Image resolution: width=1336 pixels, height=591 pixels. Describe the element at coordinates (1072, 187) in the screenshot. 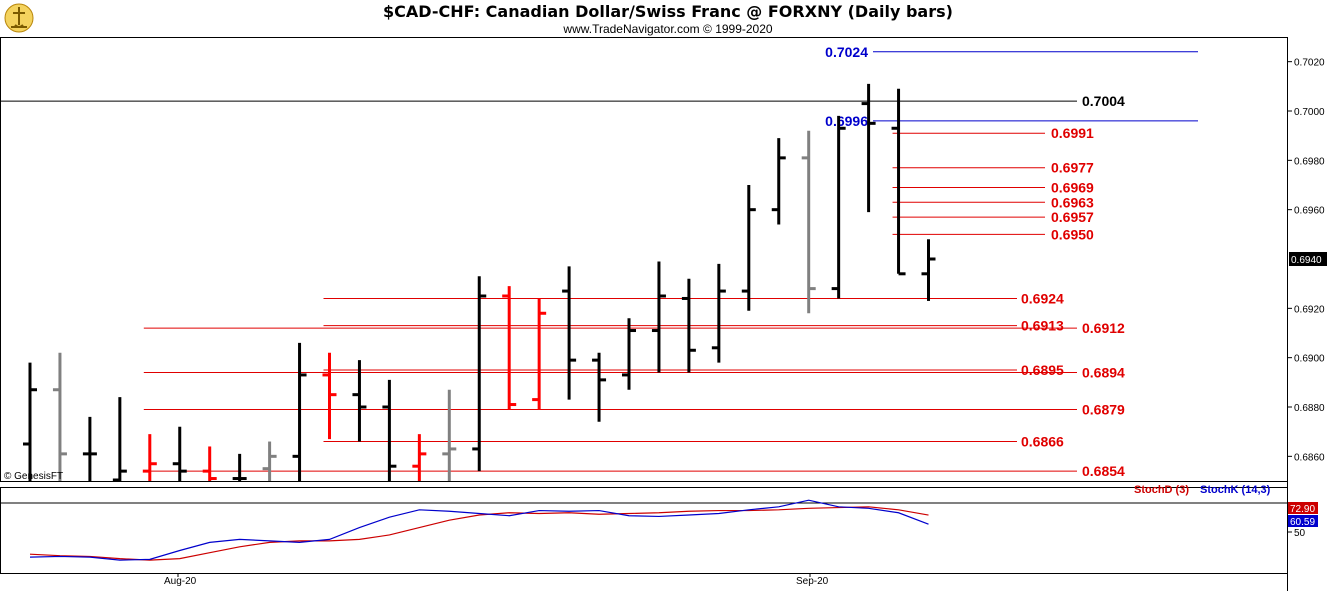

I see `level-label: 0.6969` at that location.